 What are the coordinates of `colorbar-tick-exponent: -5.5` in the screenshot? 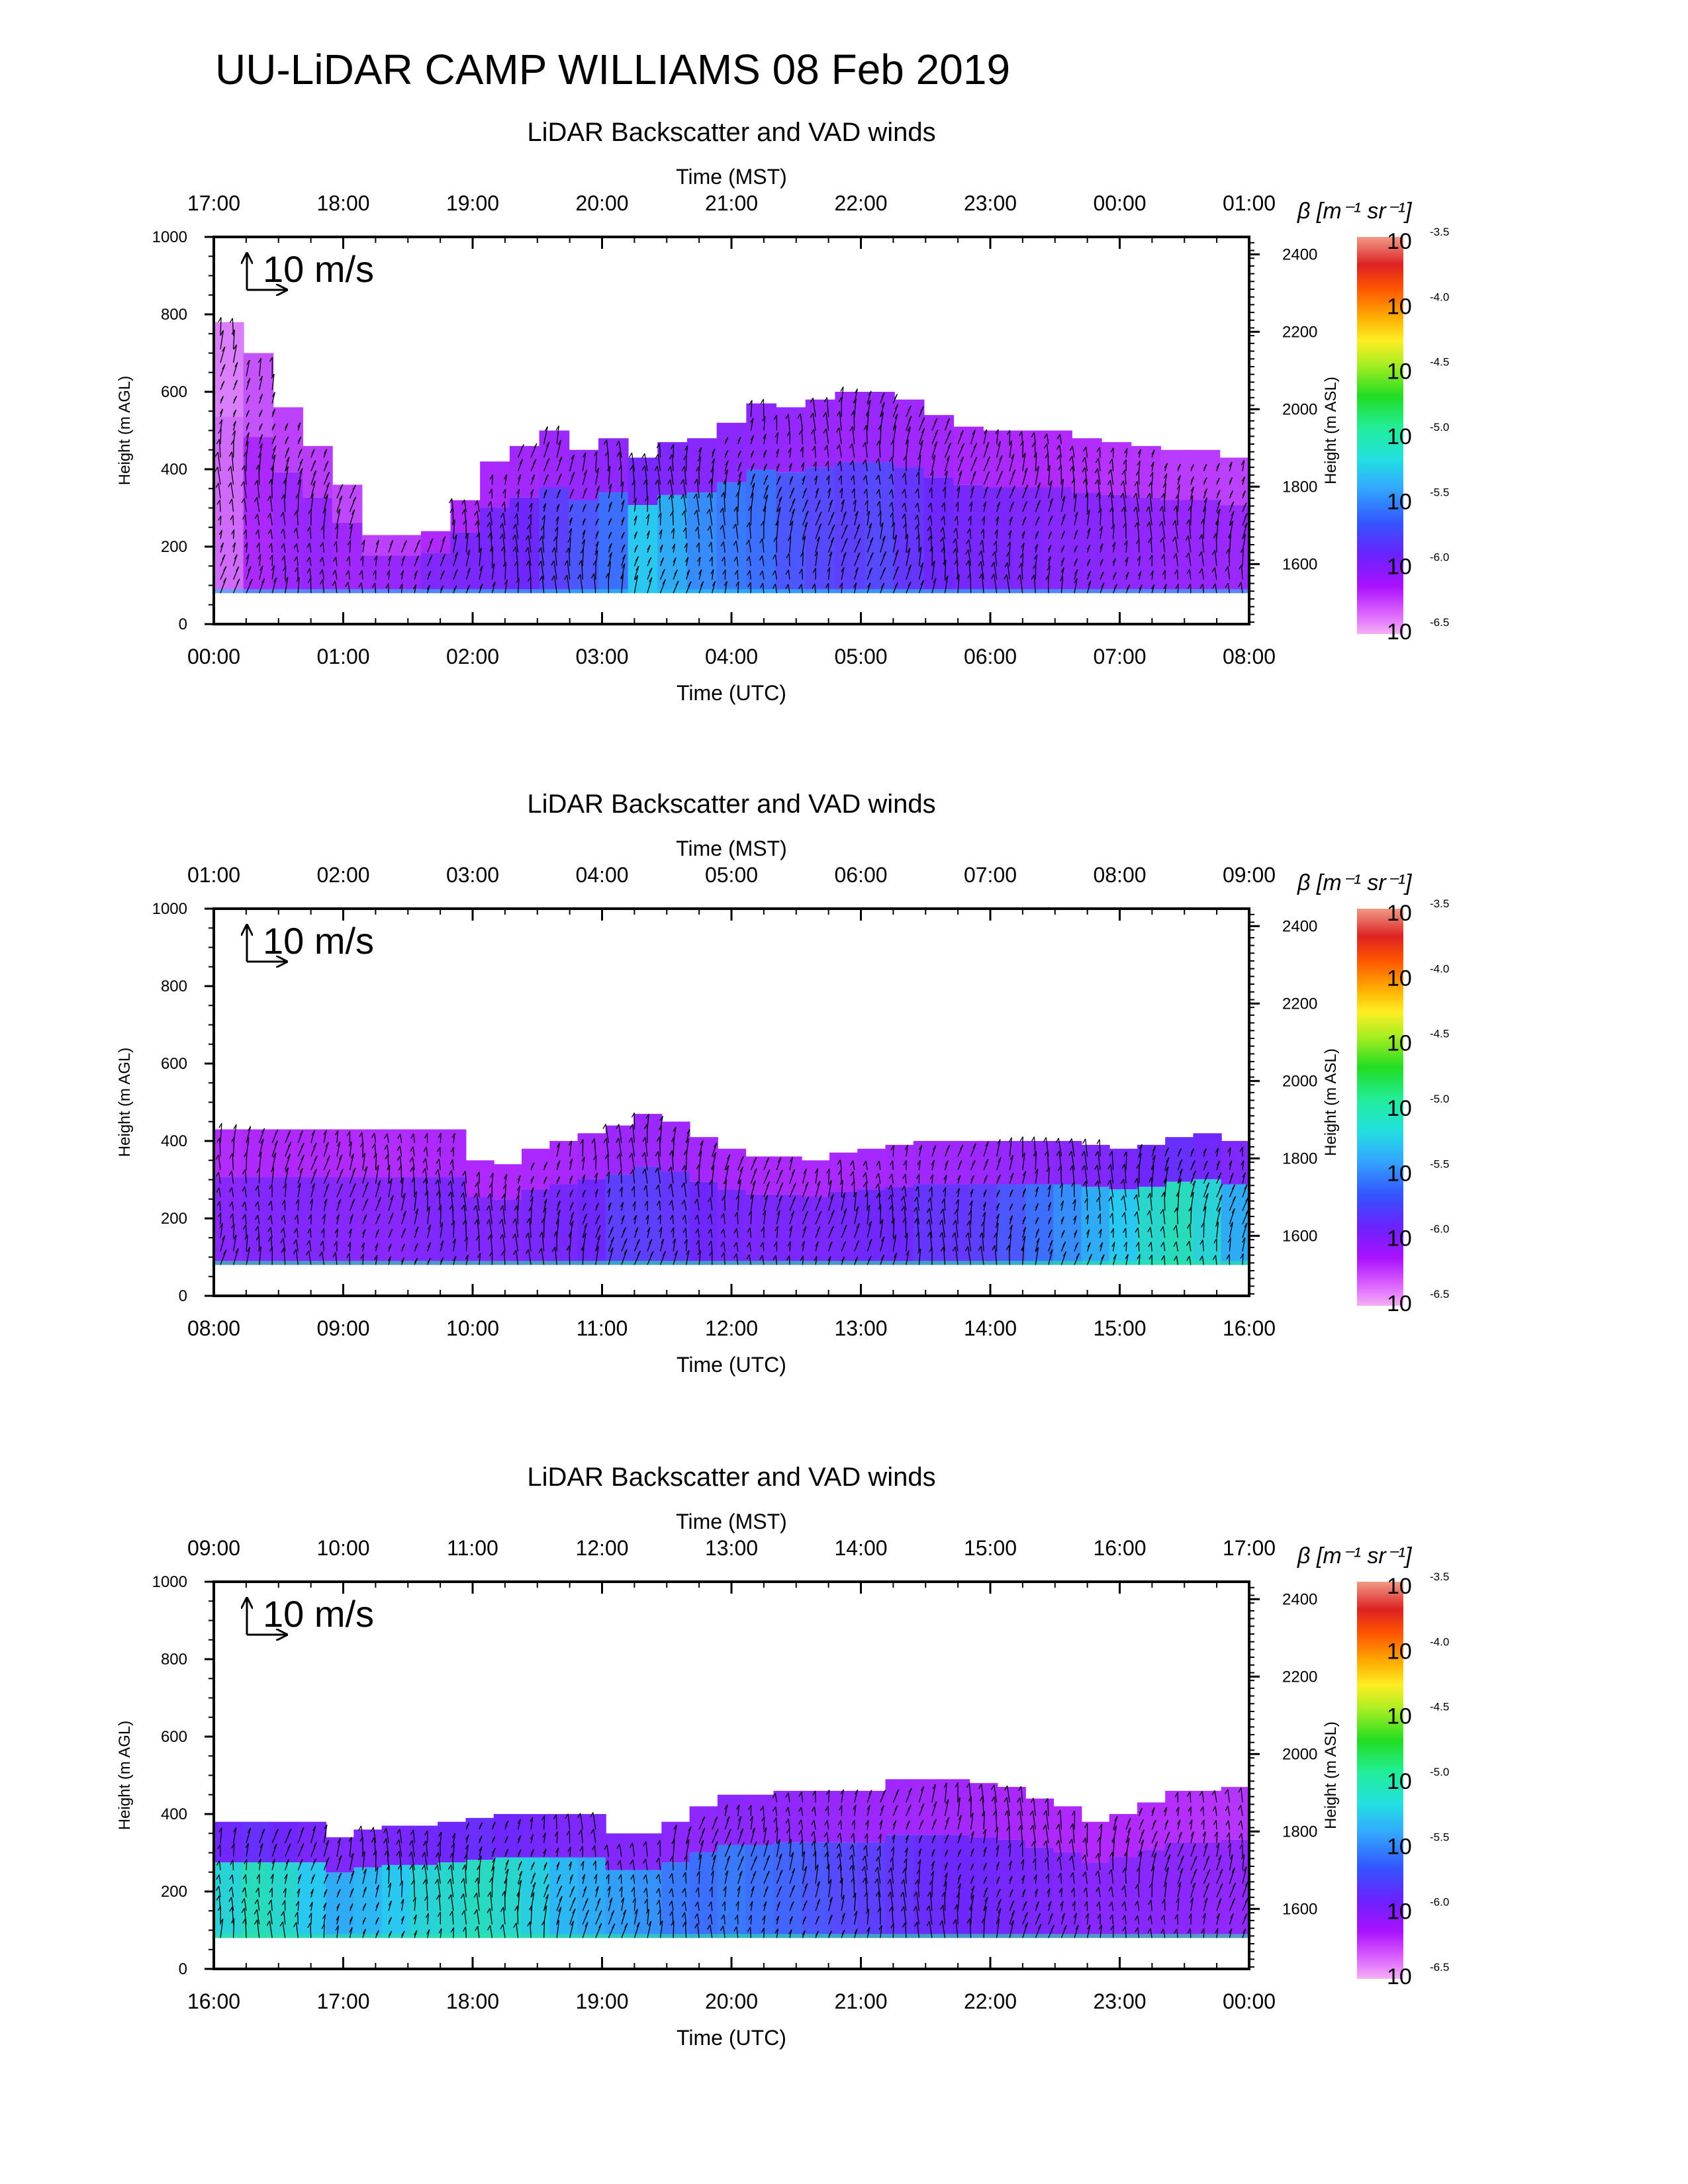 It's located at (1439, 1164).